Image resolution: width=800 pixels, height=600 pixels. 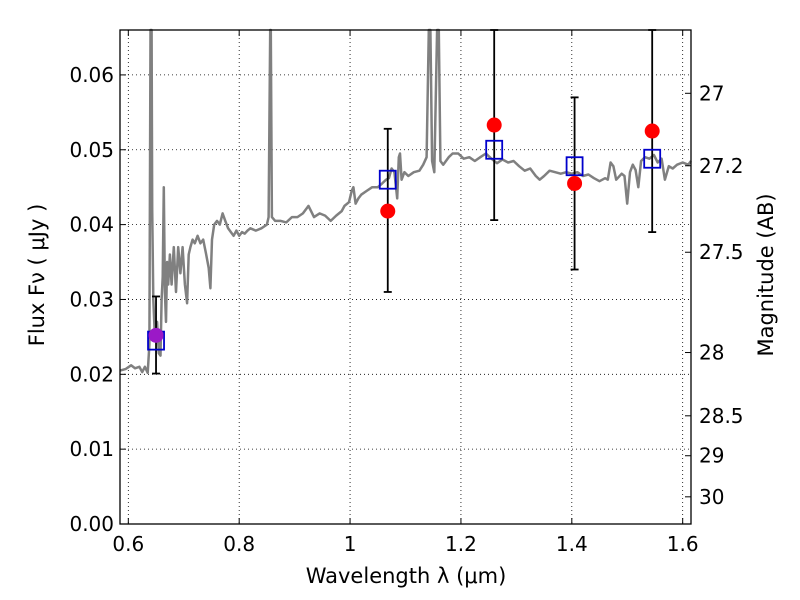 What do you see at coordinates (91, 524) in the screenshot?
I see `y-tick-label: 0.00` at bounding box center [91, 524].